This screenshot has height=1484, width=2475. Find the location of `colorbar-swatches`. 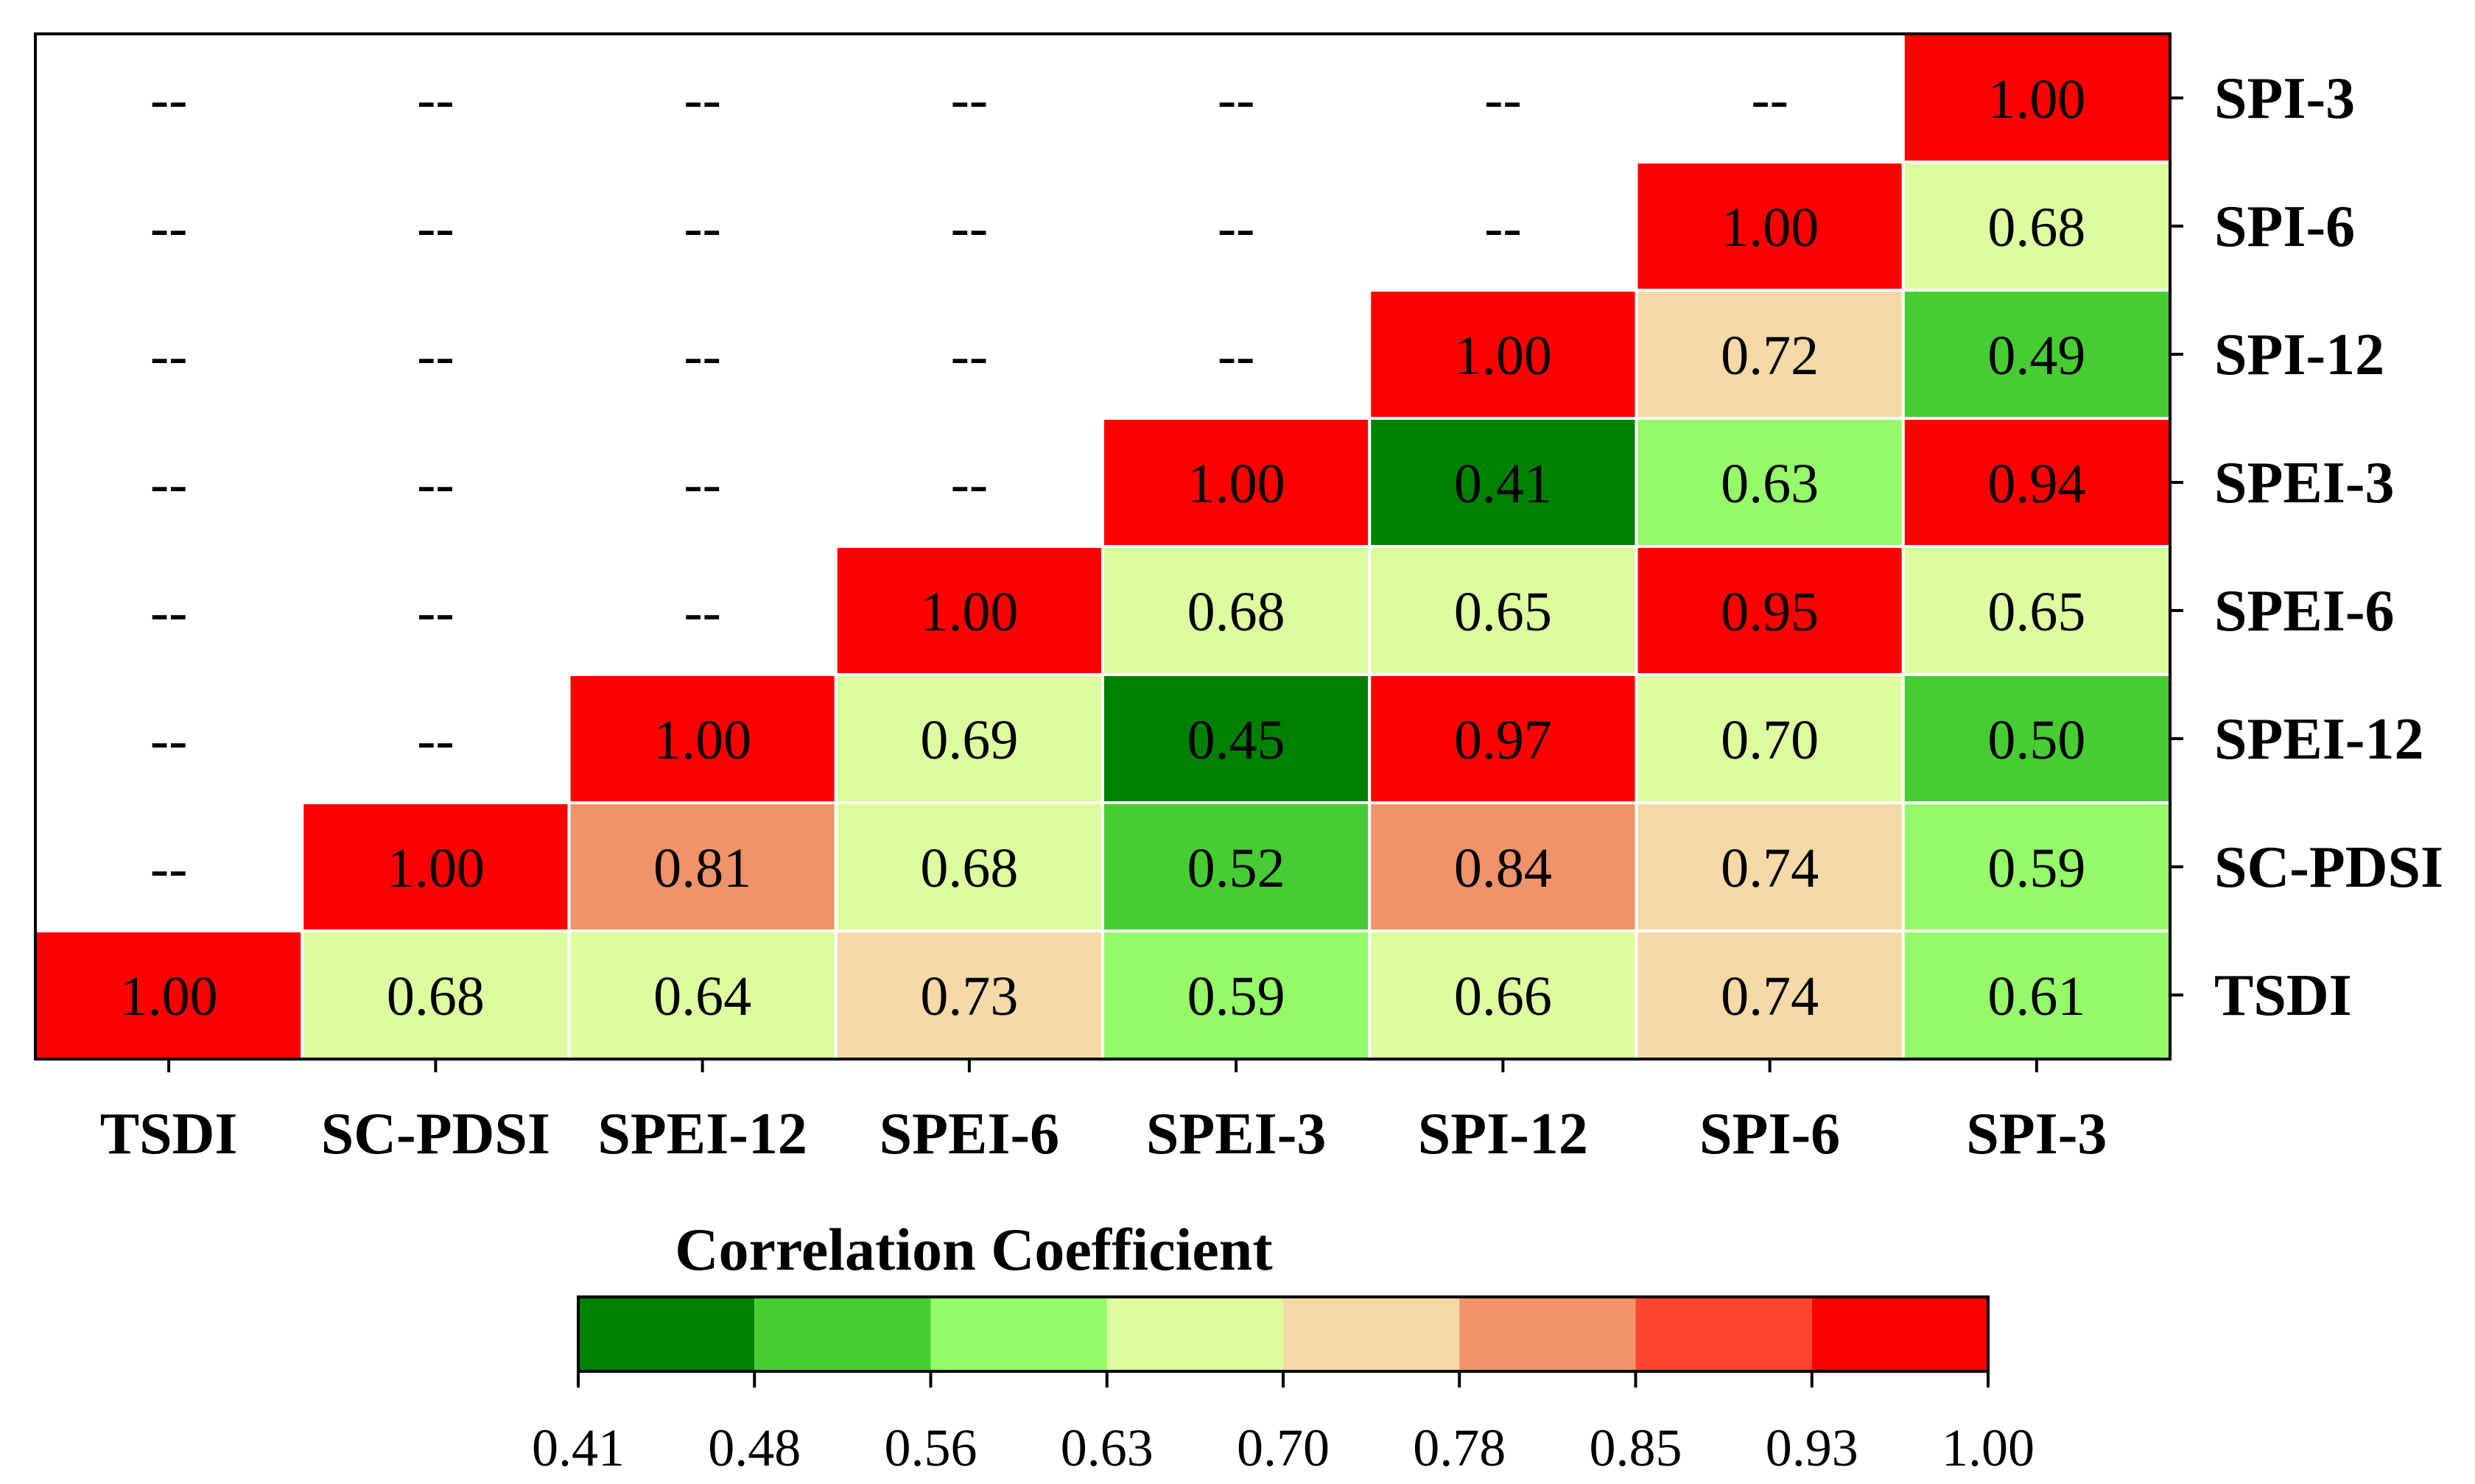

colorbar-swatches is located at coordinates (1283, 1334).